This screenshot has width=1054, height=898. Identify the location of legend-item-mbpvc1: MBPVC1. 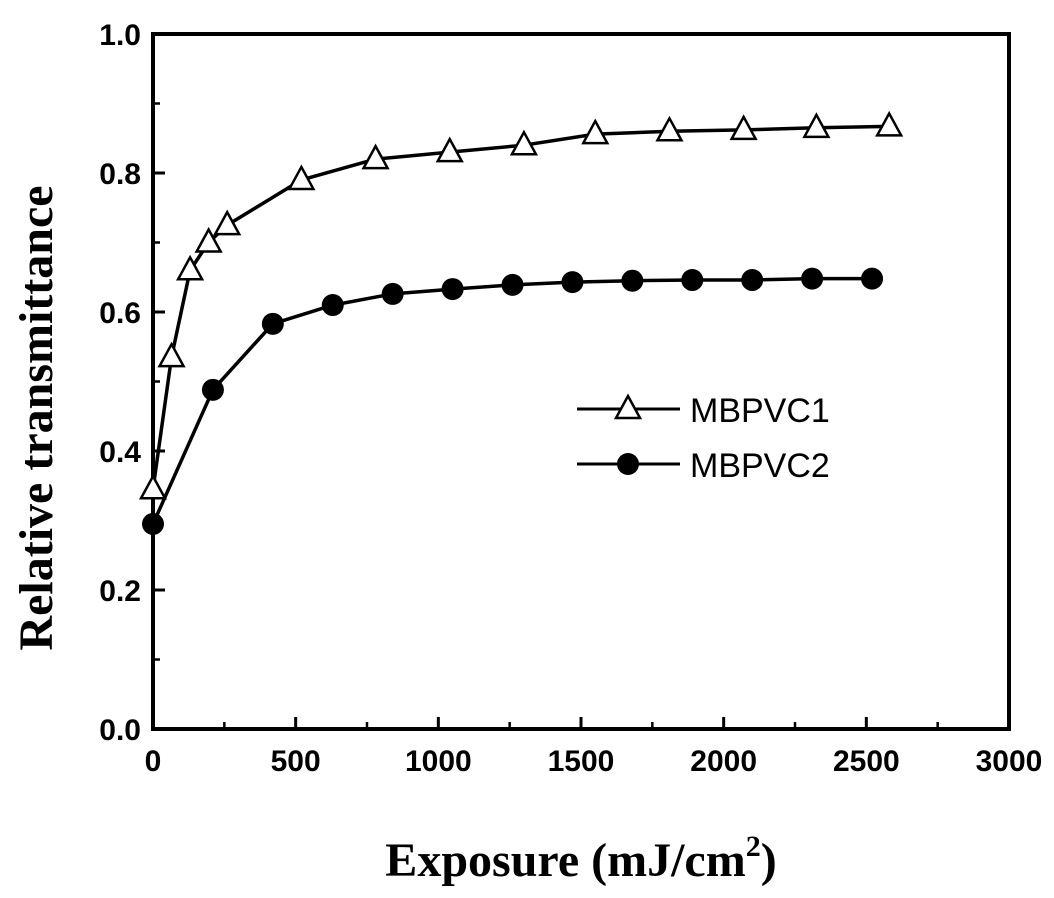
(703, 411).